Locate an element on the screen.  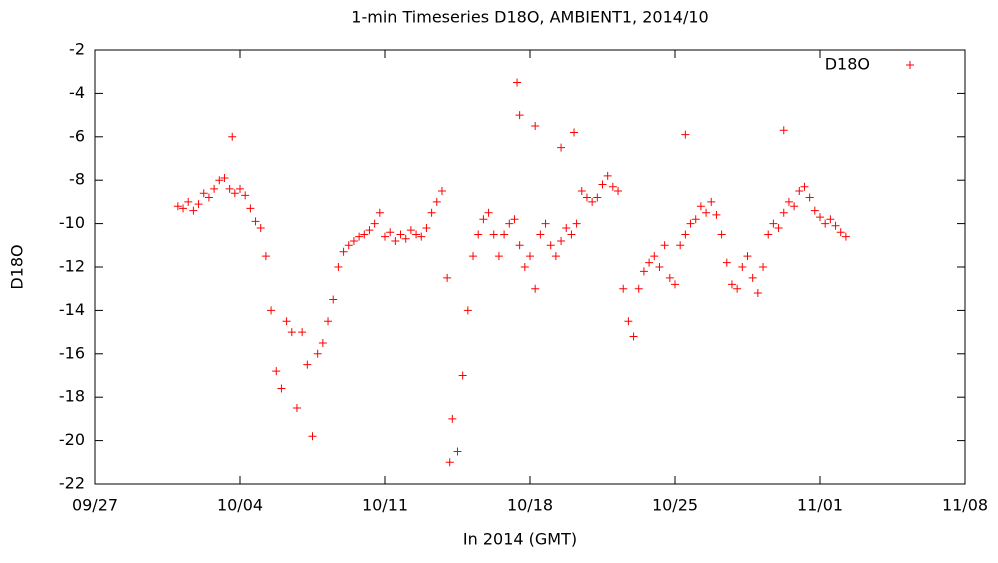
y-tick-label: -22 is located at coordinates (72, 483).